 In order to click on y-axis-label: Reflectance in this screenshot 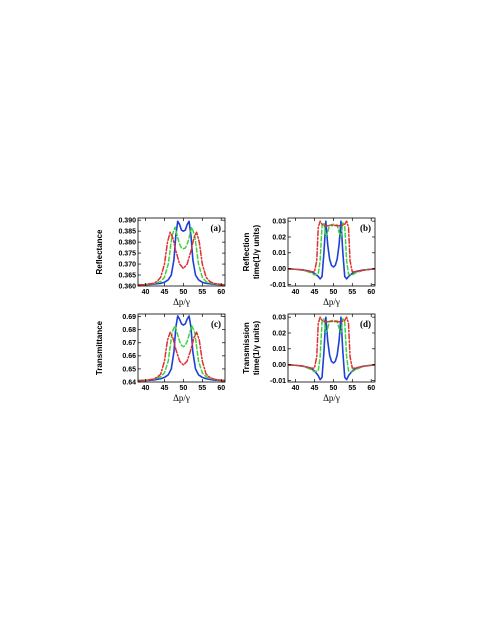, I will do `click(99, 251)`.